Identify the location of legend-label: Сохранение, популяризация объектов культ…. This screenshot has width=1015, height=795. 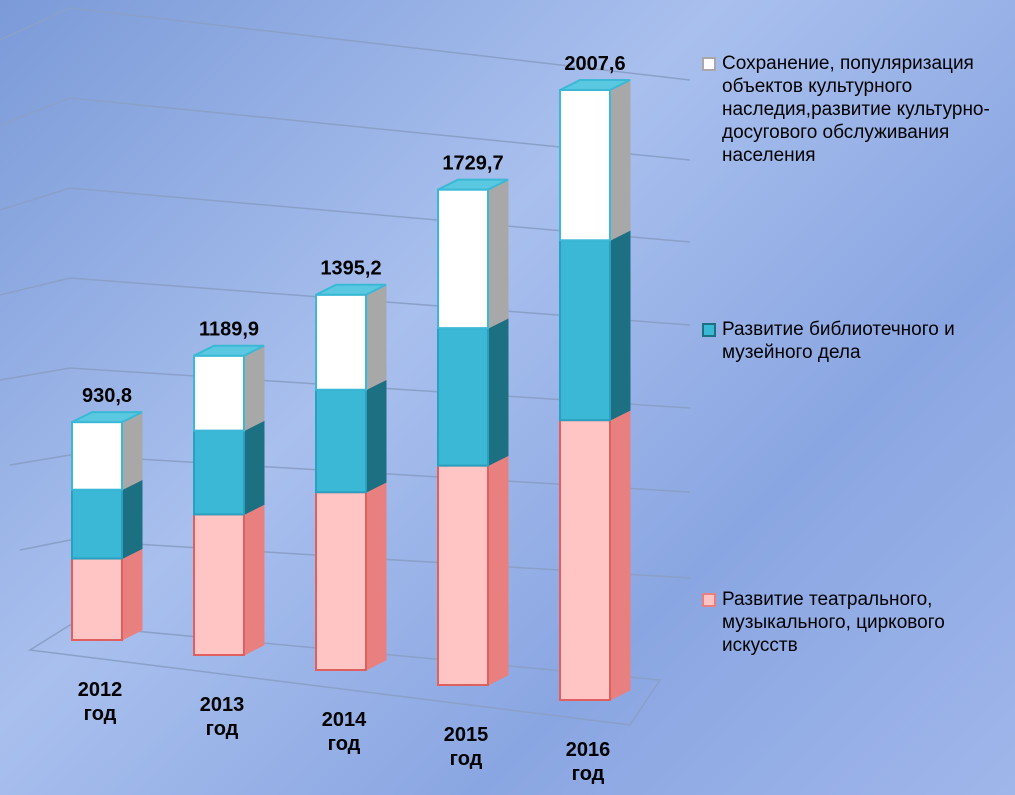
(857, 109).